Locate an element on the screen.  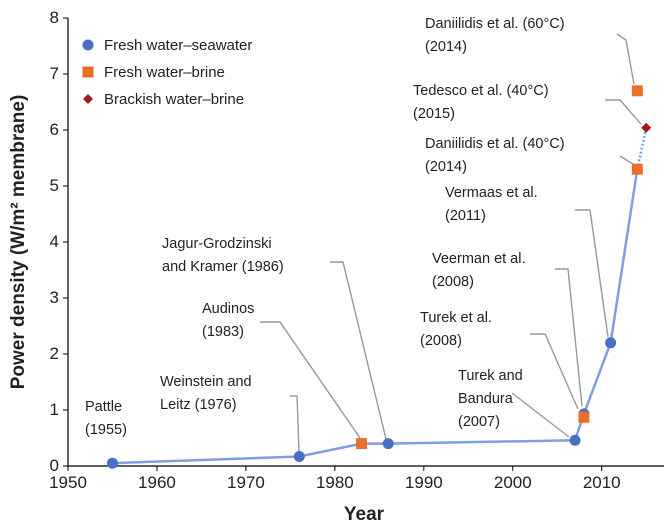
y-tick-label: 5 is located at coordinates (54, 185).